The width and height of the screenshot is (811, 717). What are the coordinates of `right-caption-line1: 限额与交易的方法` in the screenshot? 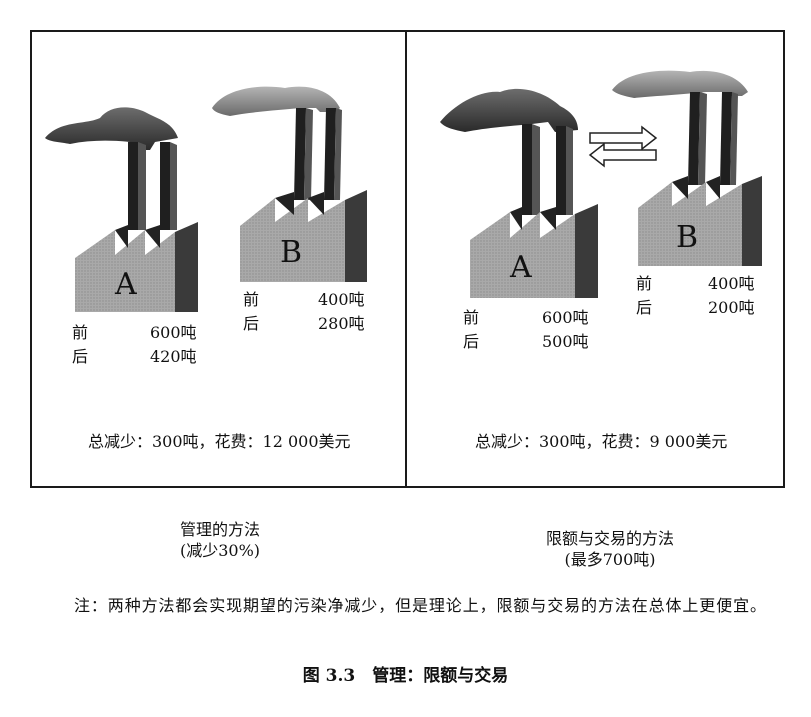 It's located at (609, 538).